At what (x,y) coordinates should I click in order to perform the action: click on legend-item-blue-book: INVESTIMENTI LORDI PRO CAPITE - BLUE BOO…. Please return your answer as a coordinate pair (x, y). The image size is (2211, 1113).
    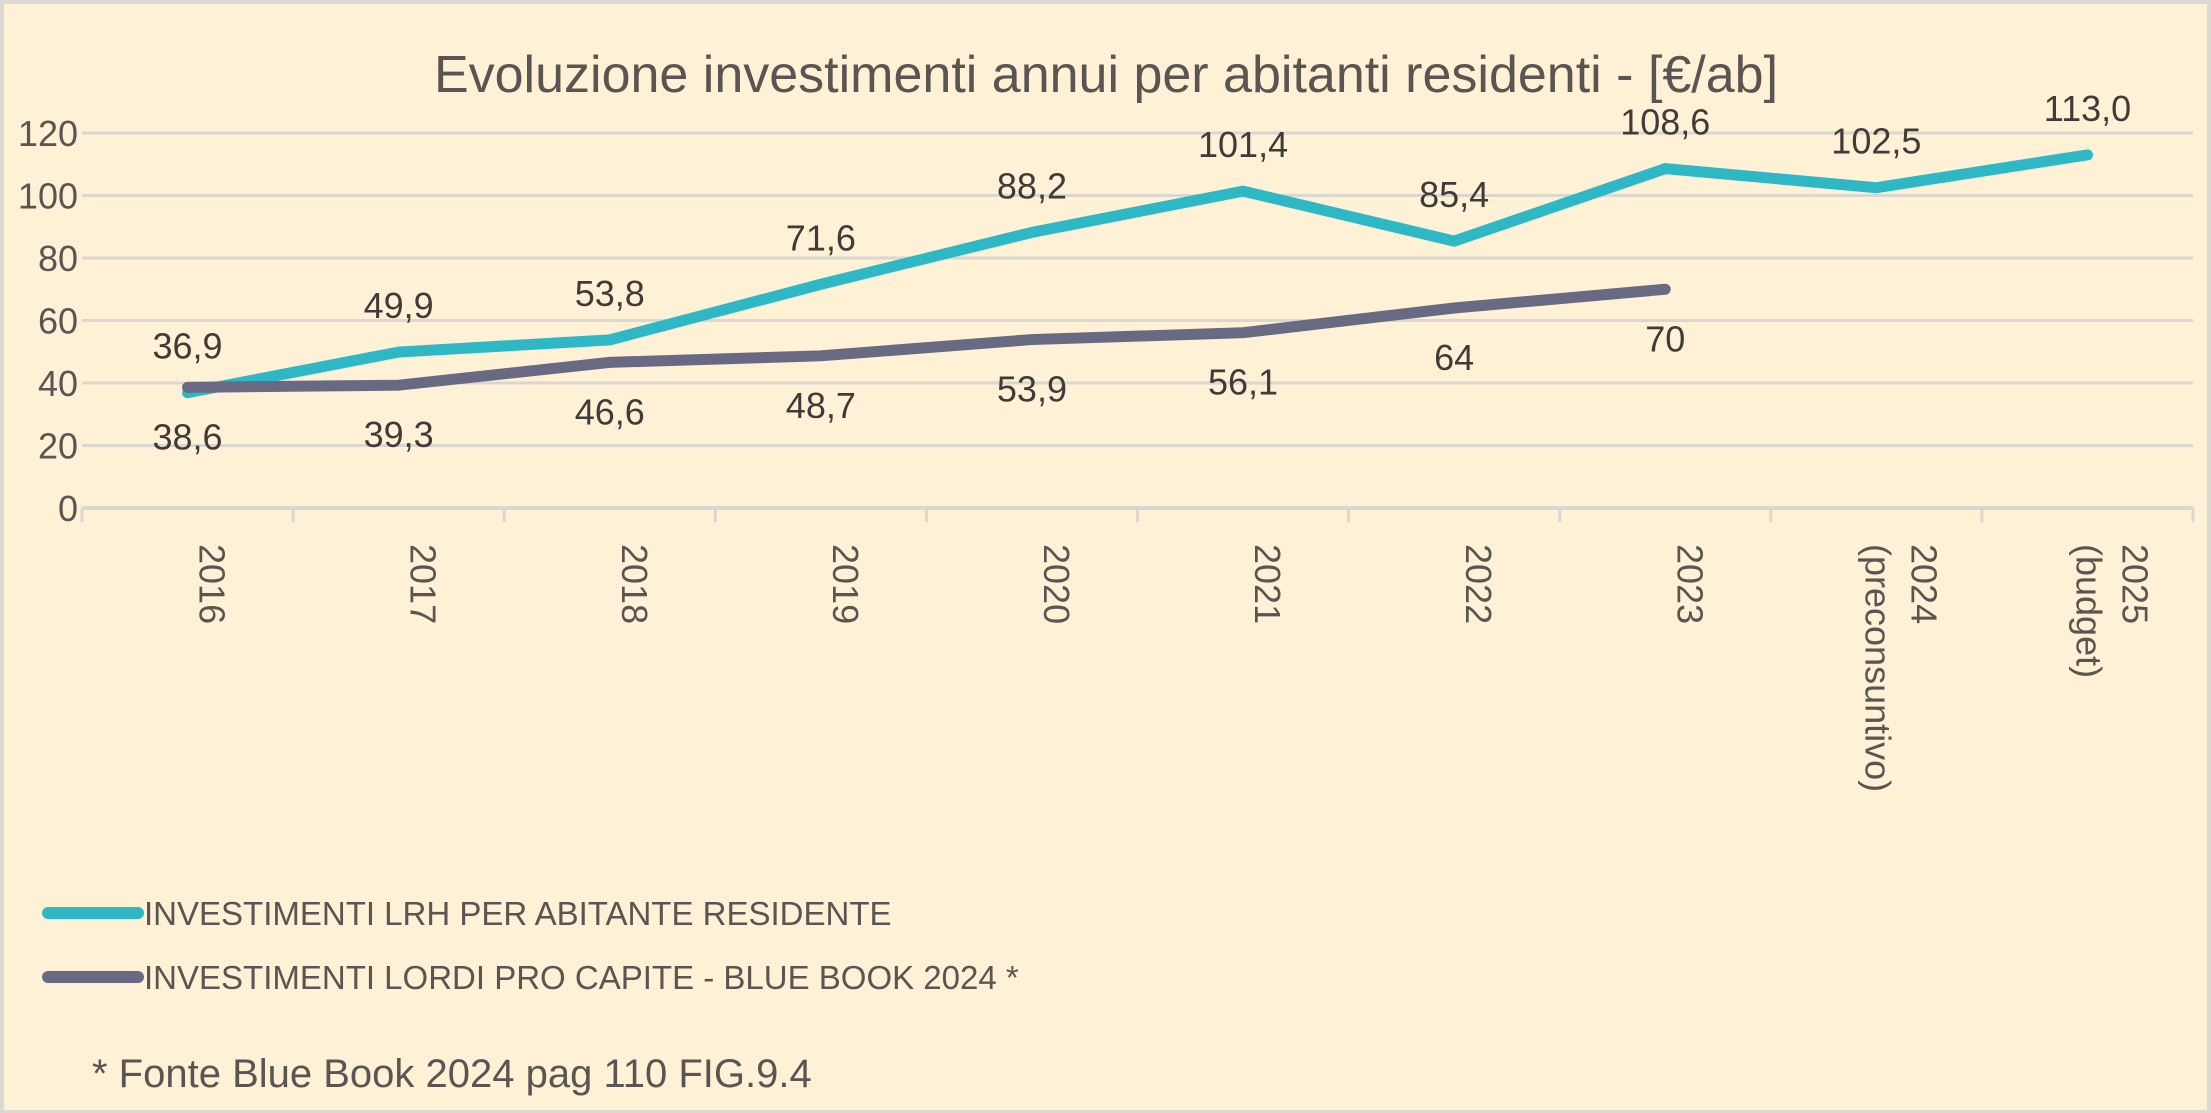
    Looking at the image, I should click on (530, 977).